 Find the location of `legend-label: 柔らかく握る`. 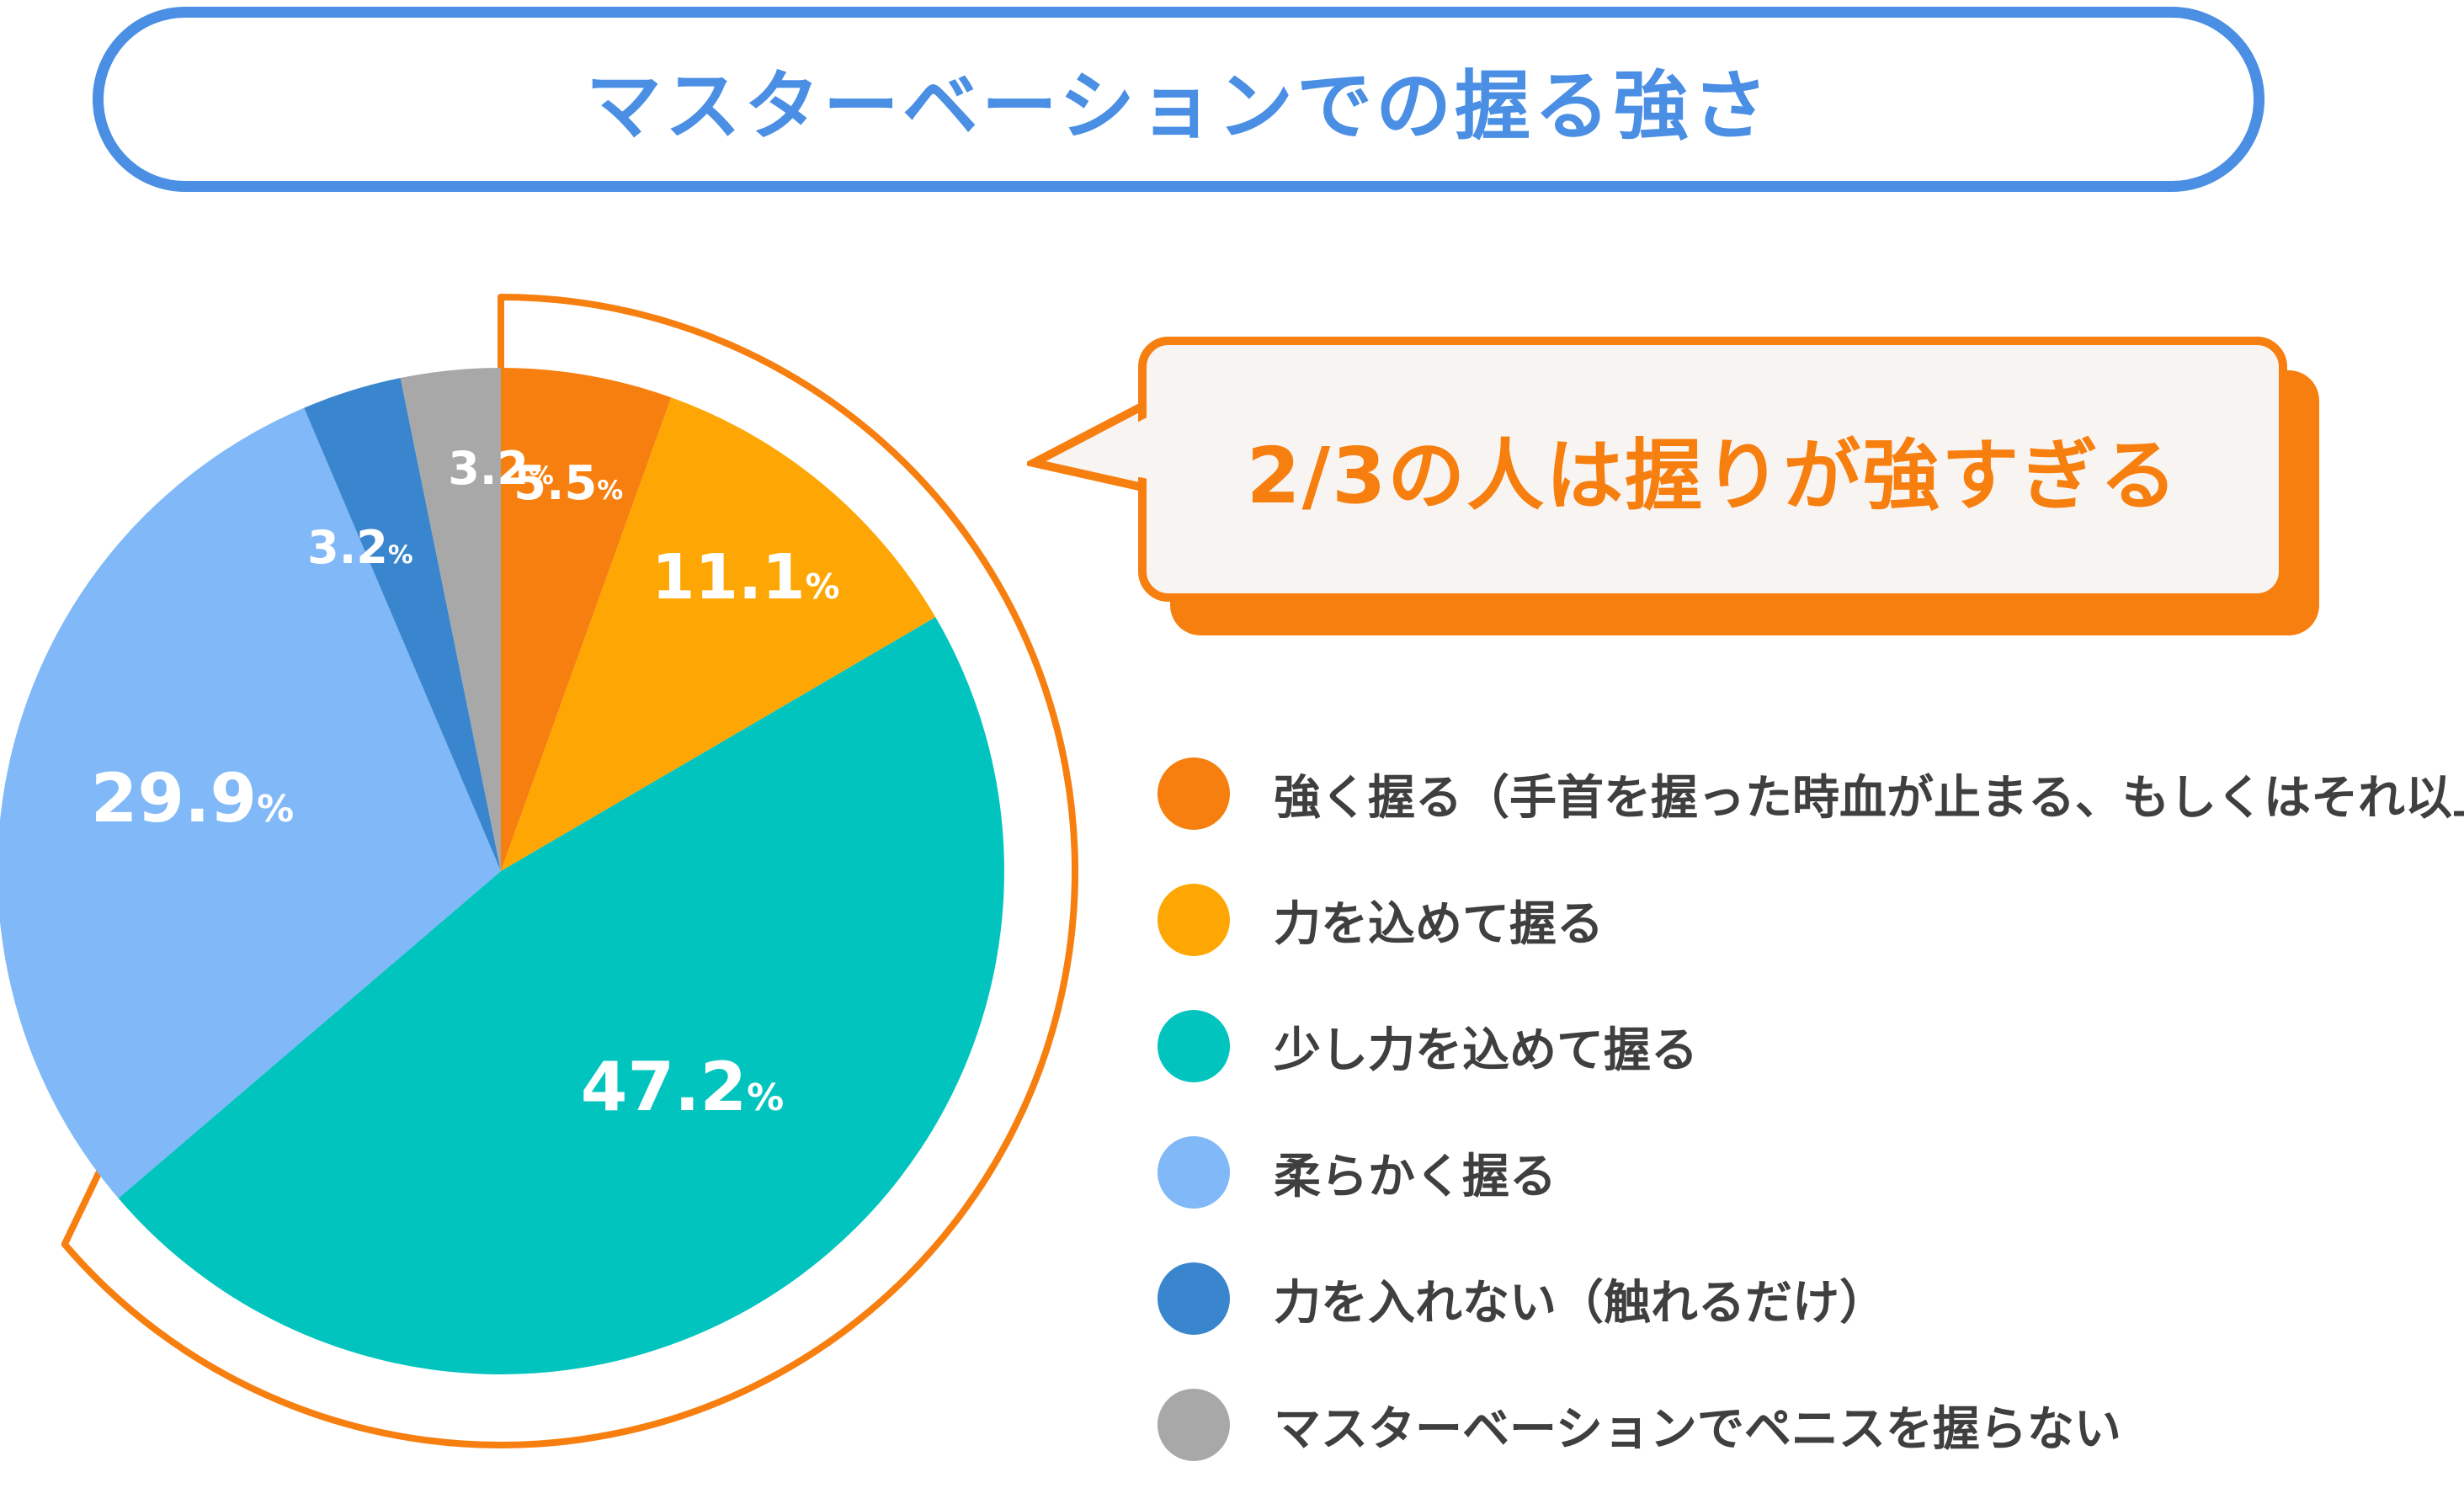

legend-label: 柔らかく握る is located at coordinates (1415, 1176).